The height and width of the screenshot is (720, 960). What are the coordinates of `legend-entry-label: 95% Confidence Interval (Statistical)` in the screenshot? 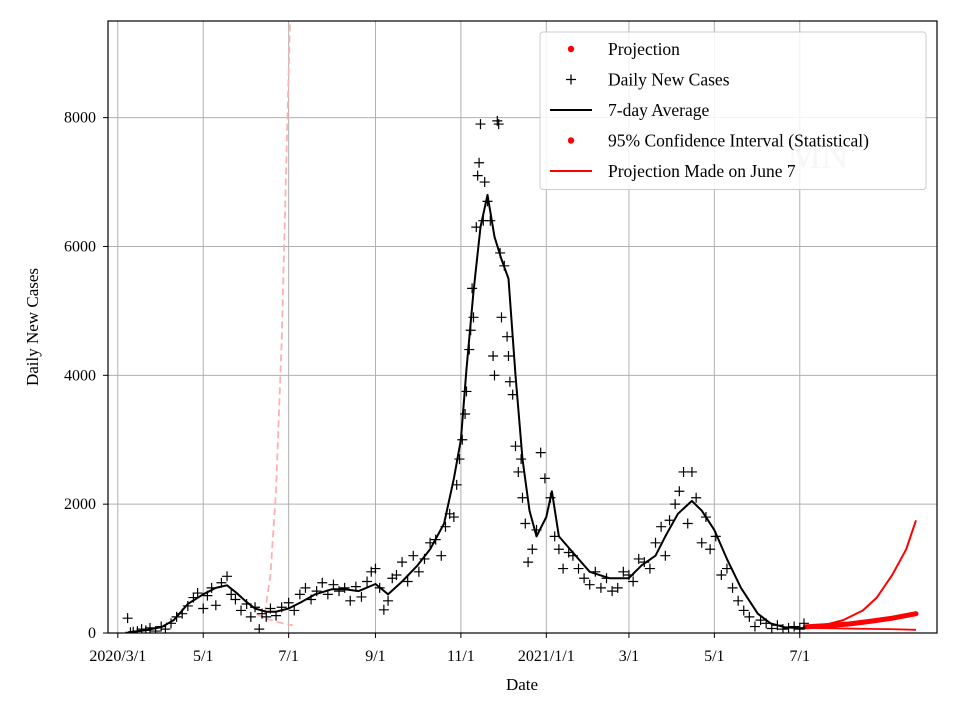 It's located at (738, 141).